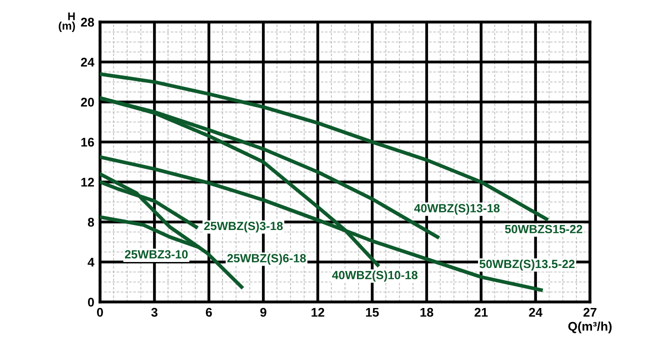 The image size is (650, 350). Describe the element at coordinates (263, 312) in the screenshot. I see `x-tick-label: 9` at that location.